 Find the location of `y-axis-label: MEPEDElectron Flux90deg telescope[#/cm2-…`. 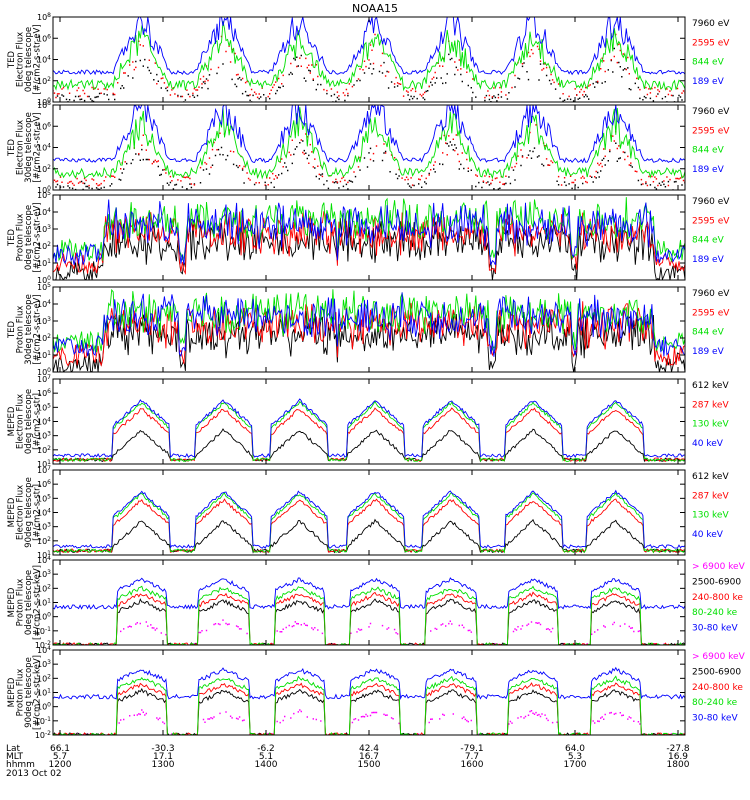

y-axis-label: MEPEDElectron Flux90deg telescope[#/cm2-… is located at coordinates (25, 512).